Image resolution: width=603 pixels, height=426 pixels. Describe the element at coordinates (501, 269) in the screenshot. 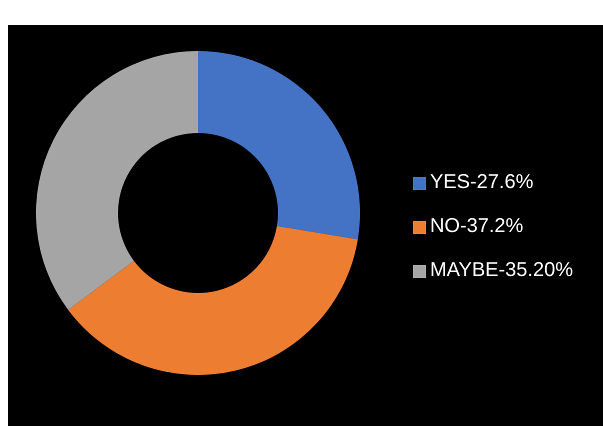

I see `legend-label: MAYBE-35.20%` at that location.